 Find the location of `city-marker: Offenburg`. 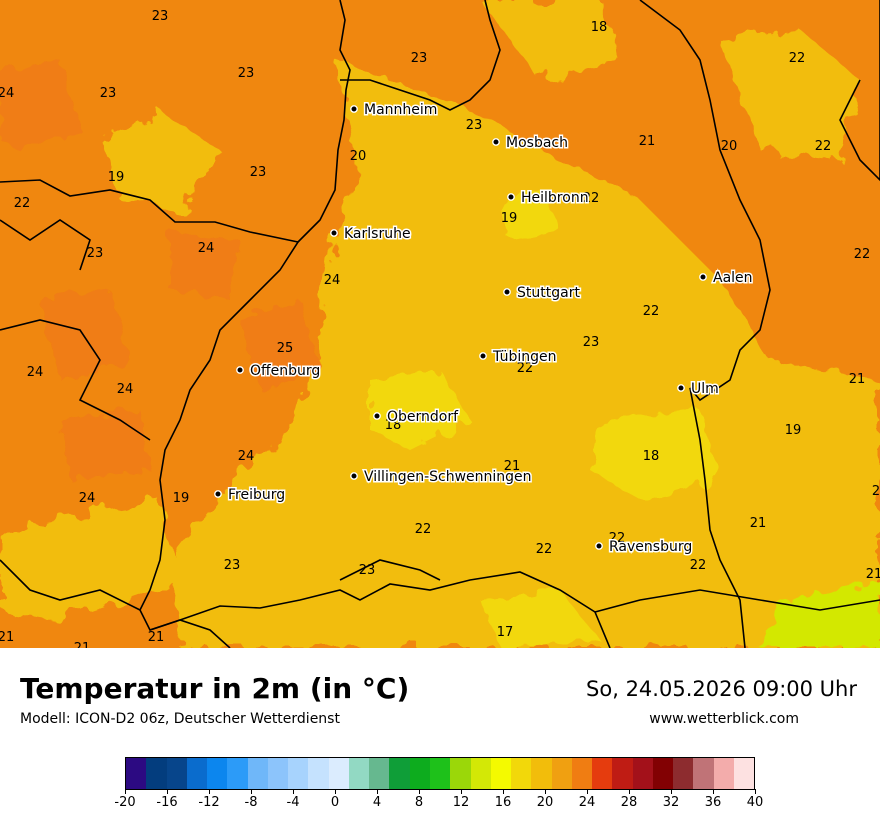

city-marker: Offenburg is located at coordinates (279, 371).